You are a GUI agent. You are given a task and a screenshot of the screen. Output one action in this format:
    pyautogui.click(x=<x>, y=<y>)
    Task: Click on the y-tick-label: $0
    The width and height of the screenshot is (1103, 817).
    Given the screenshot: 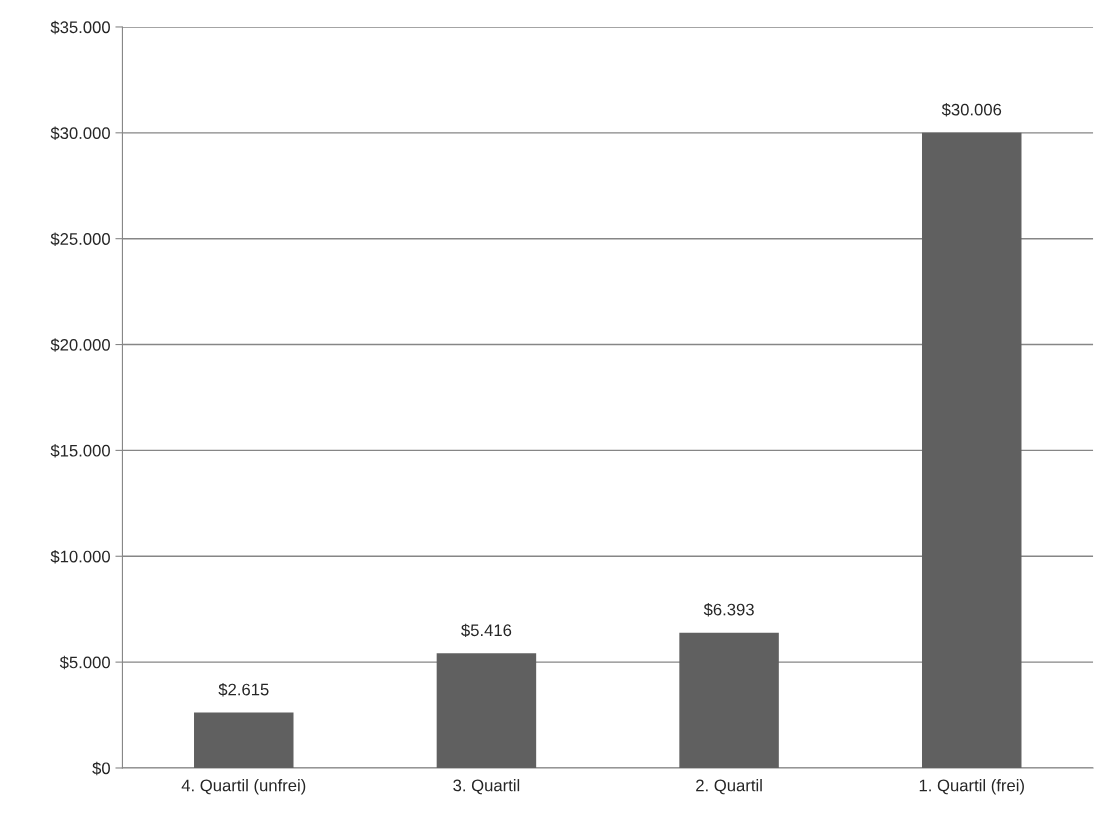 What is the action you would take?
    pyautogui.click(x=101, y=768)
    